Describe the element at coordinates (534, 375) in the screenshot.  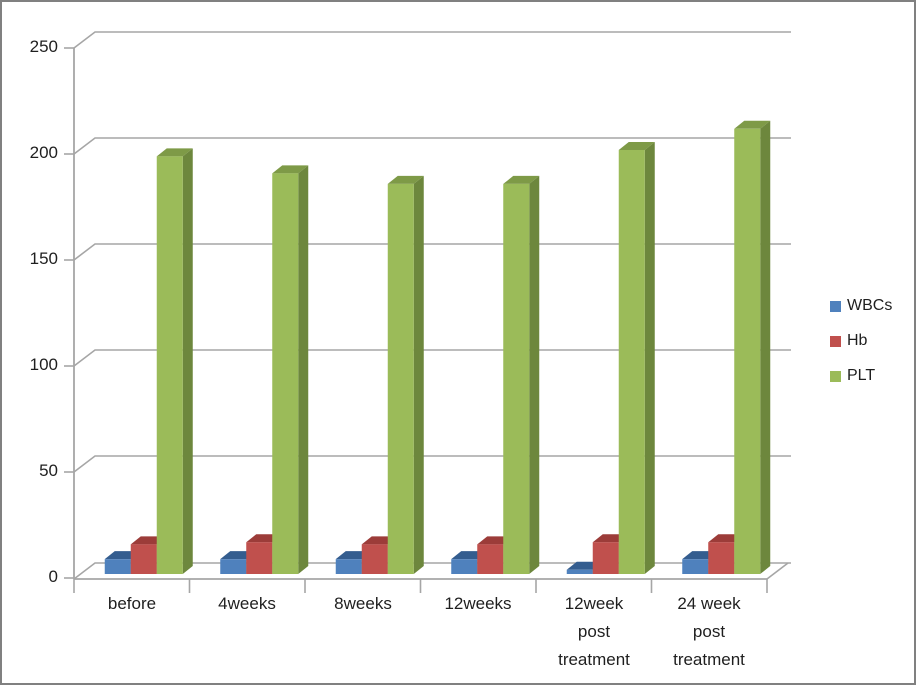
I see `bar-plt-3-side` at that location.